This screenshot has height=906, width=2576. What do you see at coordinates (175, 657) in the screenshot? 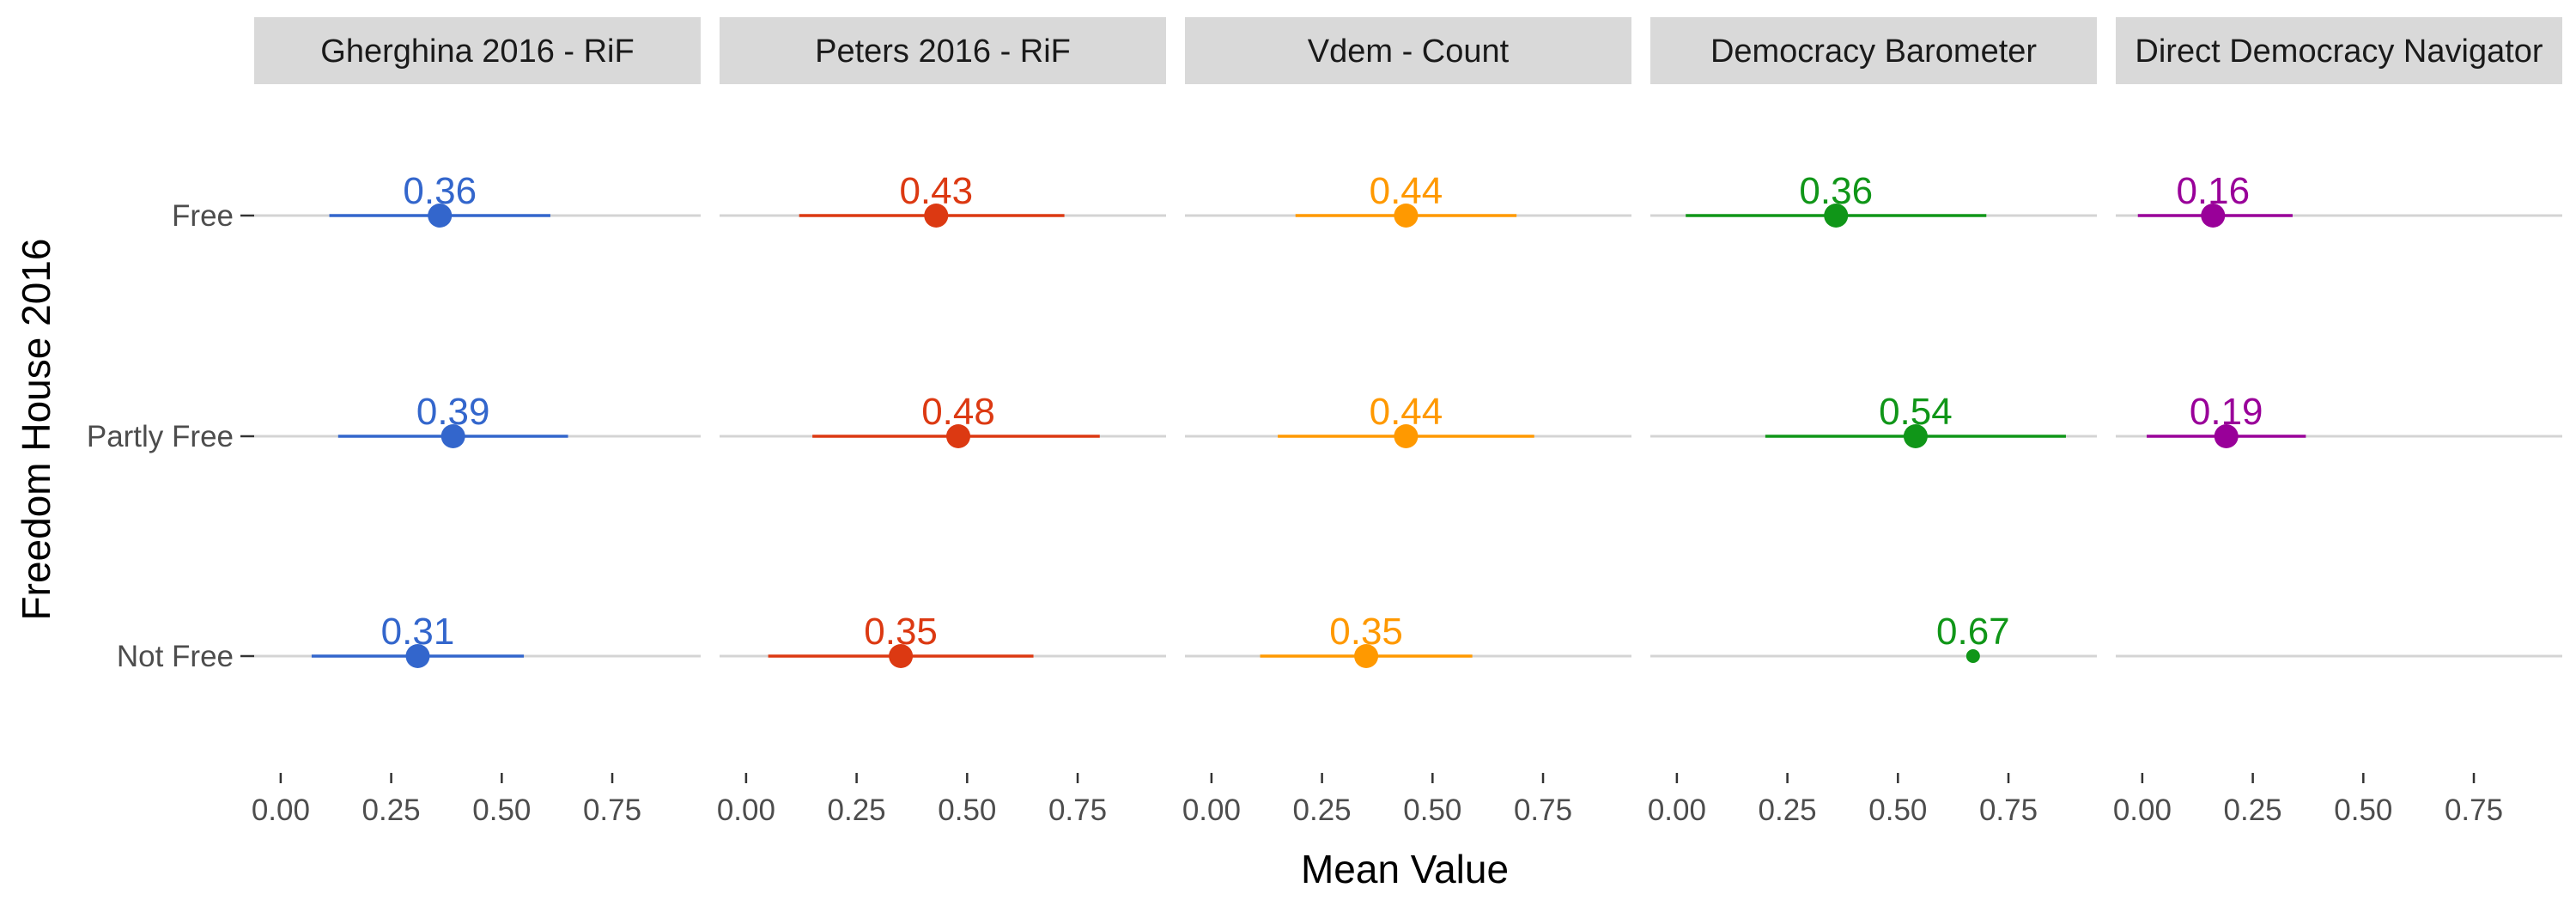
I see `y-tick-label: Not Free` at bounding box center [175, 657].